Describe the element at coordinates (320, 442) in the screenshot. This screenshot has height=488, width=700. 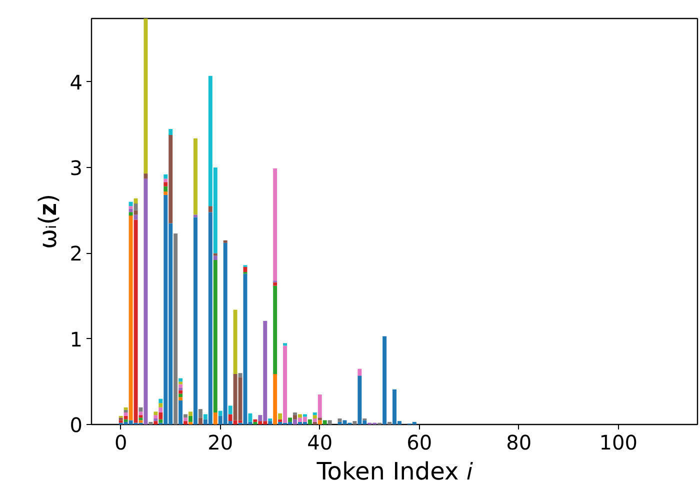
I see `x-tick-label: 40` at that location.